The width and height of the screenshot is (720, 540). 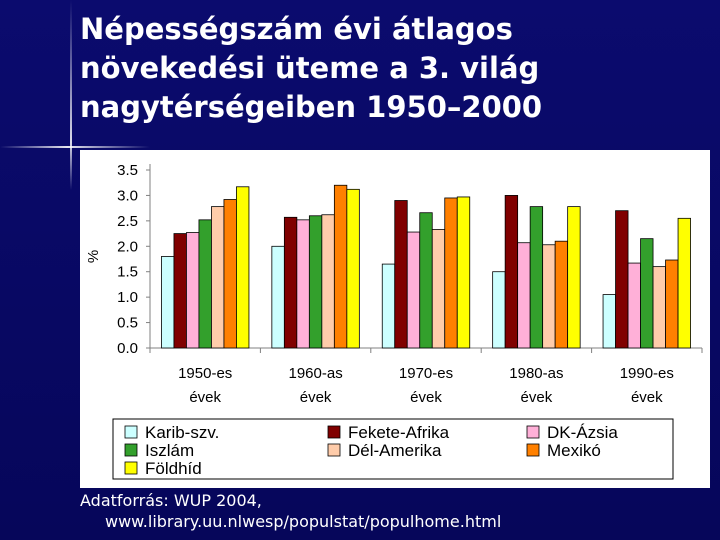 I want to click on legend-swatch-dk-azsia, so click(x=533, y=432).